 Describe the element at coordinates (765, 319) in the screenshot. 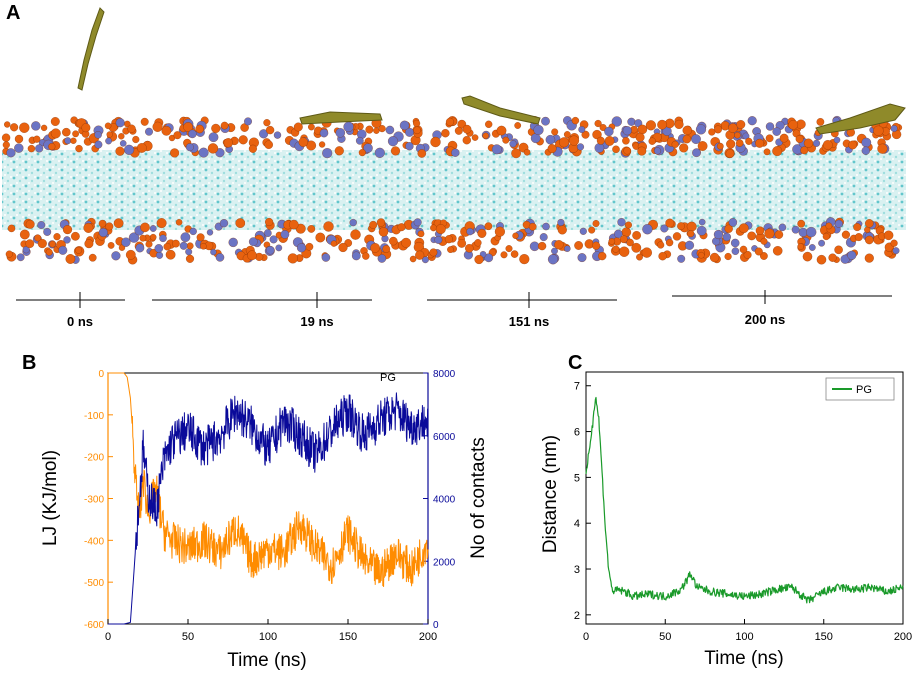

I see `snapshot-label: 200 ns` at that location.